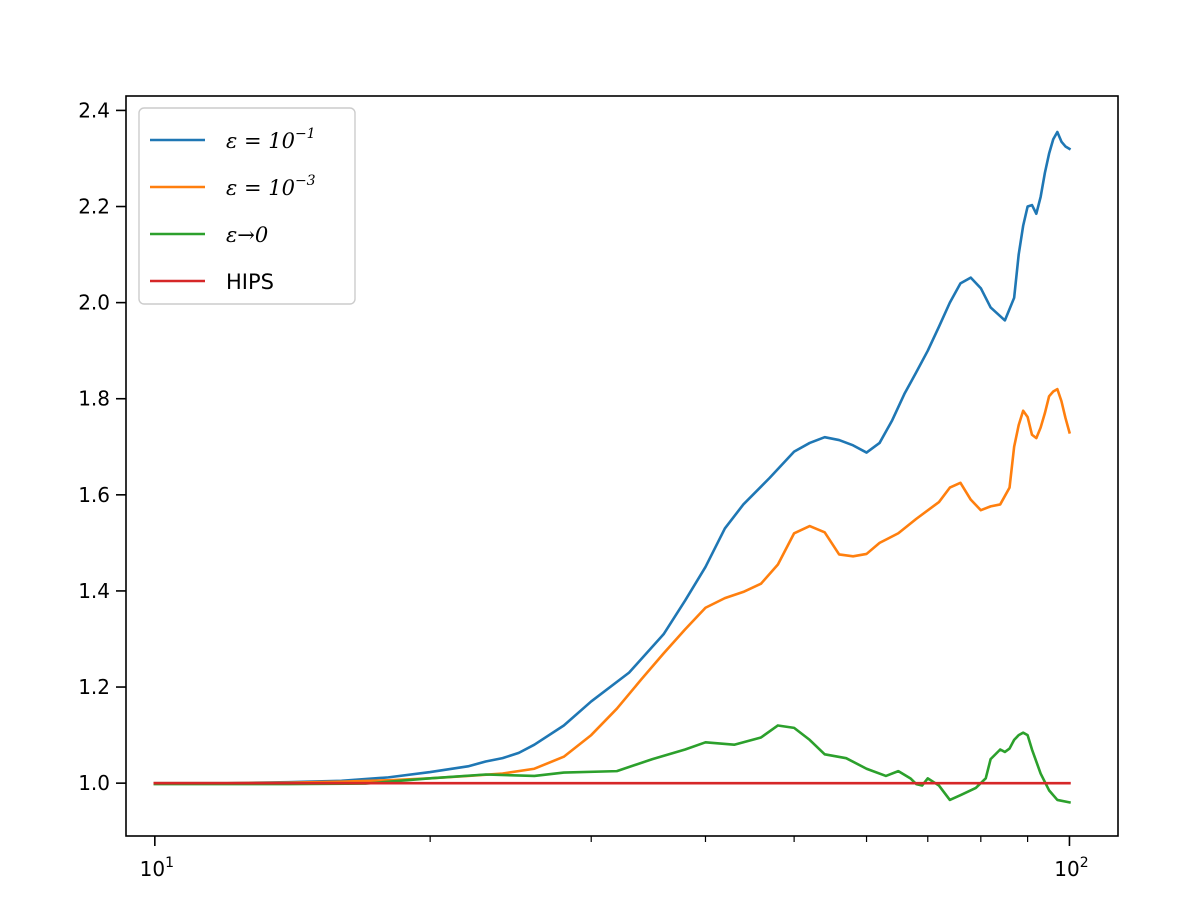 This screenshot has height=920, width=1196. Describe the element at coordinates (614, 858) in the screenshot. I see `x-axis: 101 102` at that location.